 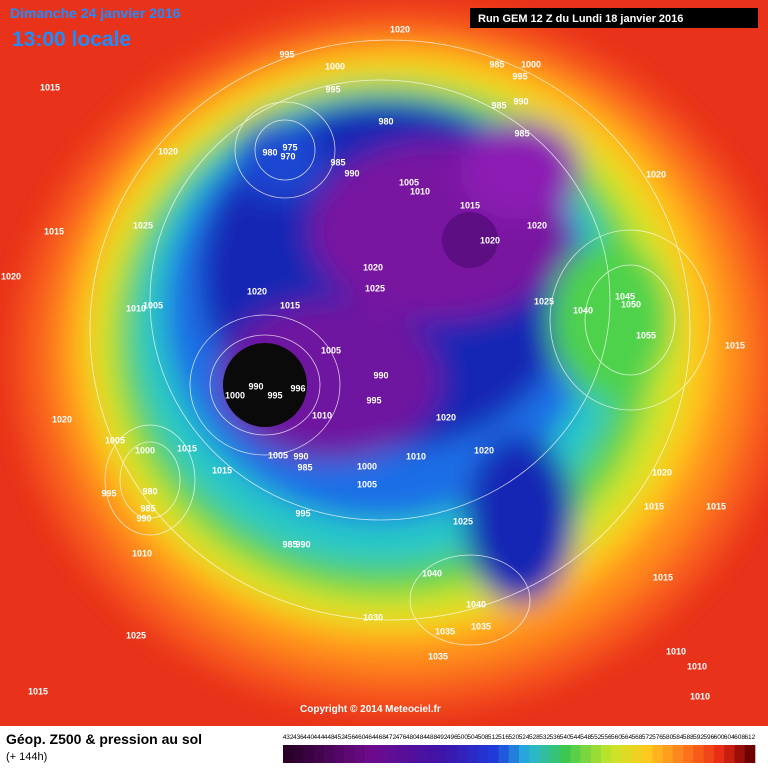 I want to click on scale-label: 532, so click(x=544, y=737).